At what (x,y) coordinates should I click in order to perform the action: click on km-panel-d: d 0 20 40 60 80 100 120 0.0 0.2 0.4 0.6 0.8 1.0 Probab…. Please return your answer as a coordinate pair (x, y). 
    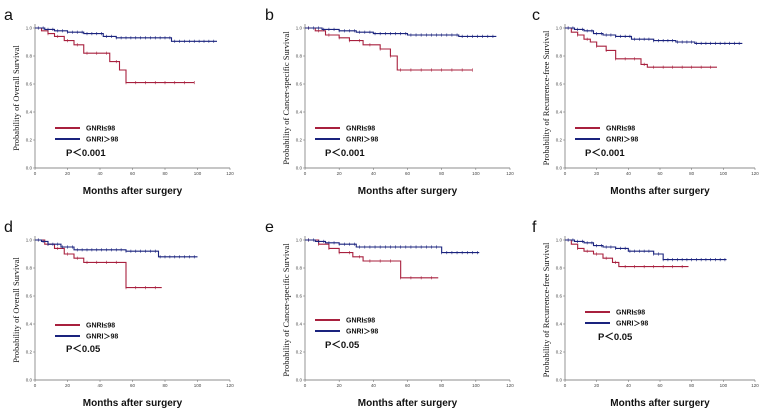
    Looking at the image, I should click on (119, 314).